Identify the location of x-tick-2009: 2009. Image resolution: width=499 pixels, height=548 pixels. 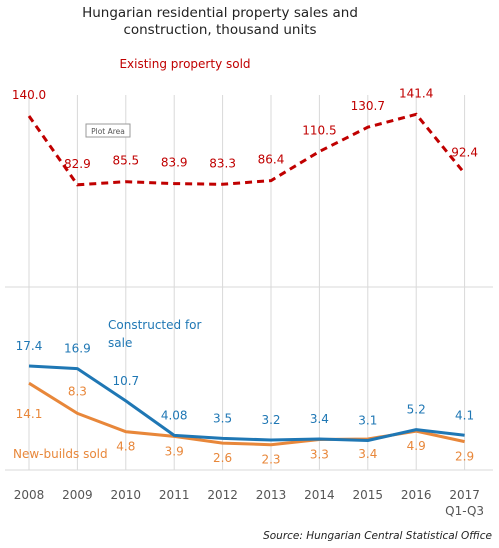
(77, 495).